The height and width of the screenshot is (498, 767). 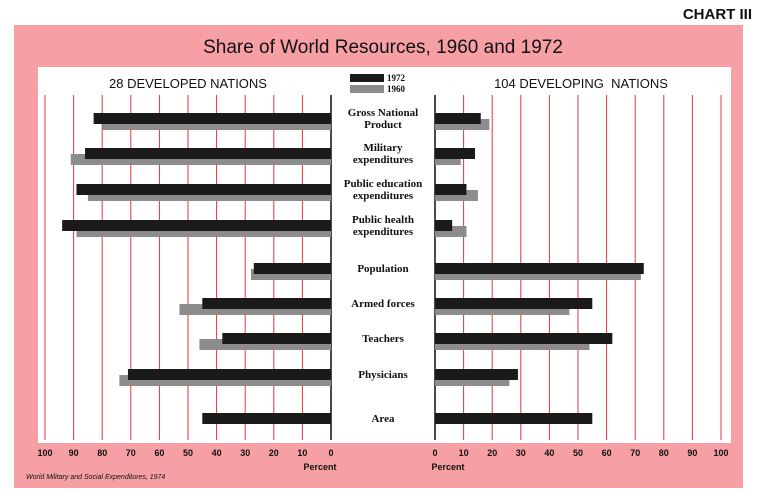 I want to click on legend-swatch-1960, so click(x=367, y=89).